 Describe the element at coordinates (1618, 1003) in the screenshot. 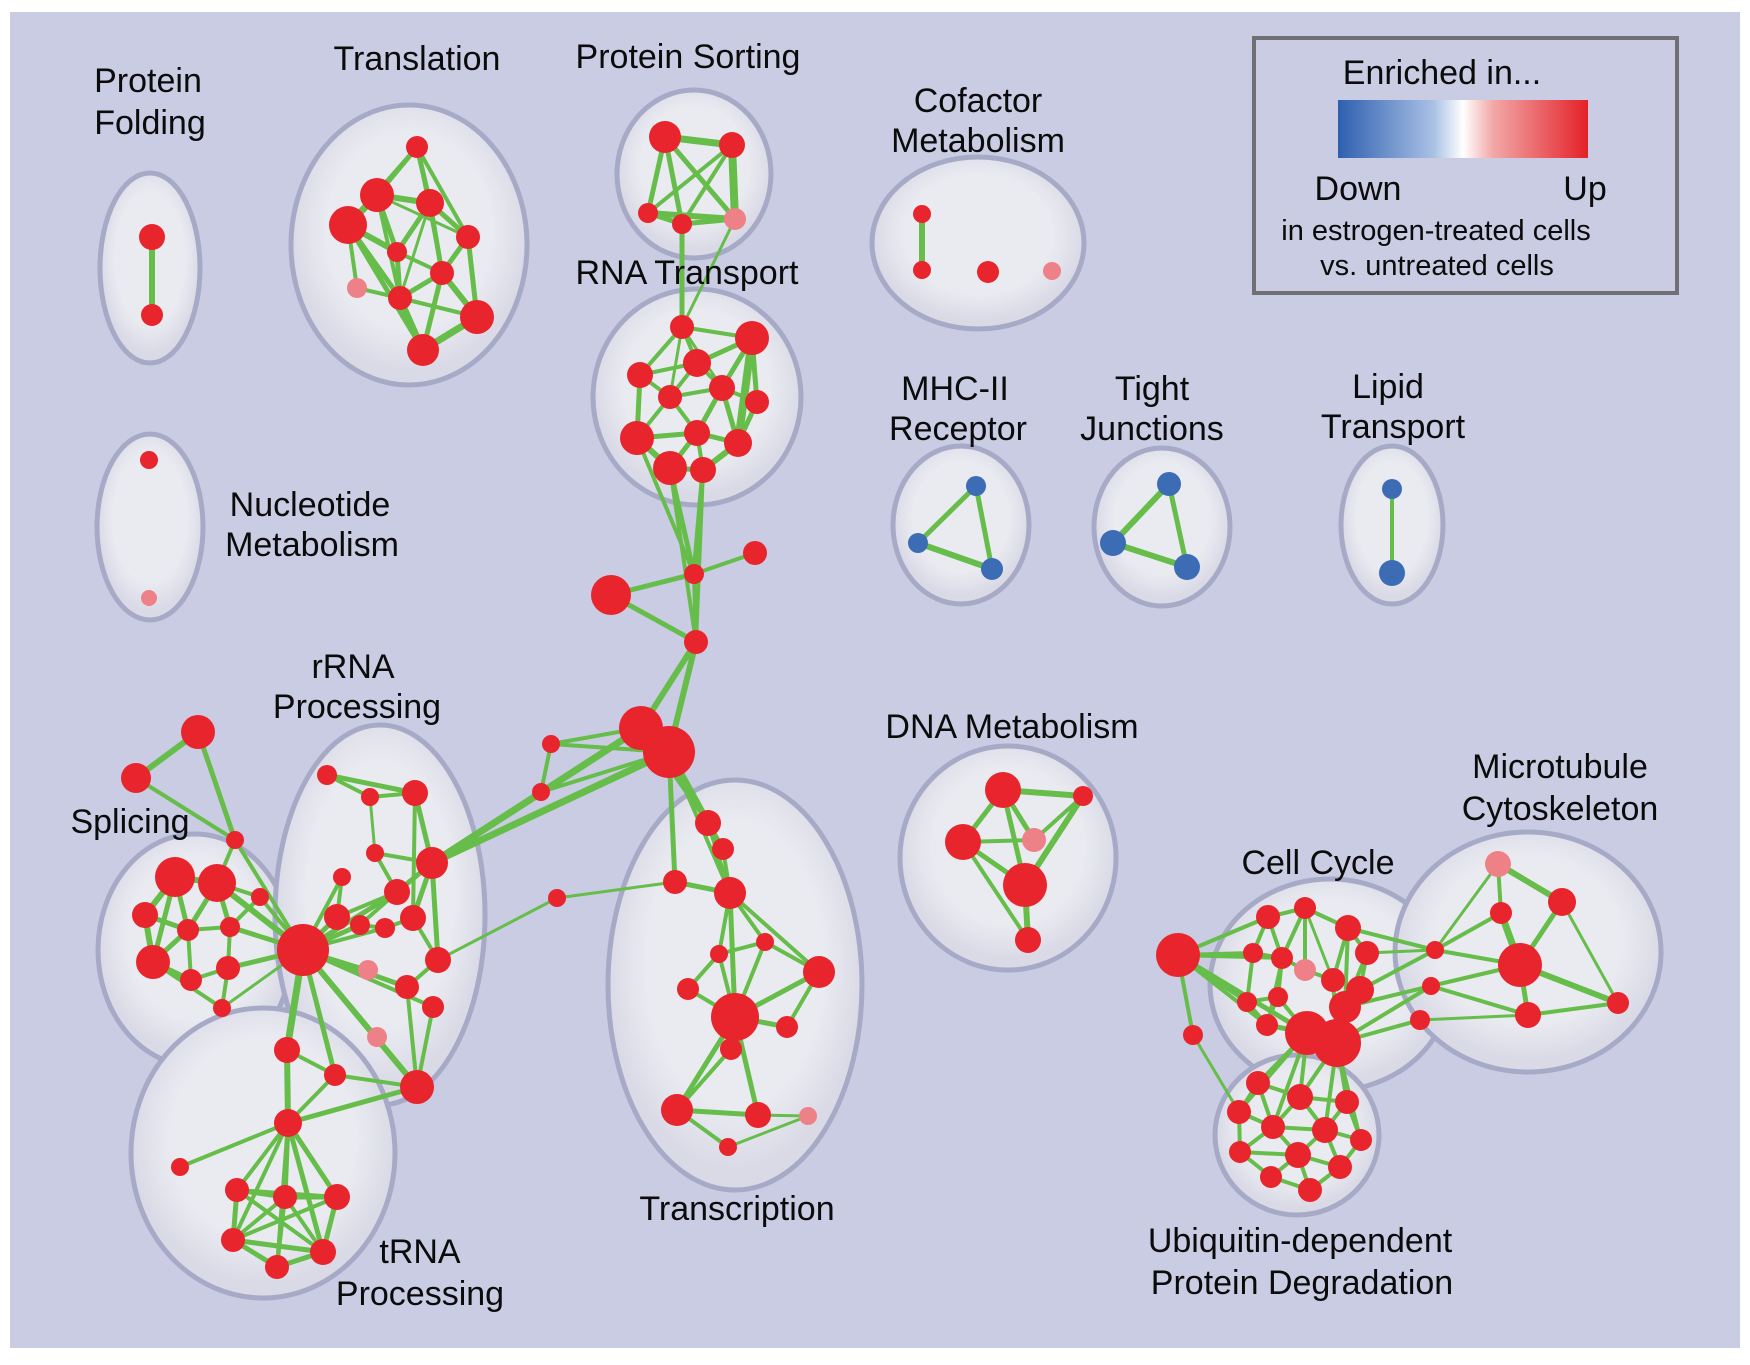

I see `node-mt4` at that location.